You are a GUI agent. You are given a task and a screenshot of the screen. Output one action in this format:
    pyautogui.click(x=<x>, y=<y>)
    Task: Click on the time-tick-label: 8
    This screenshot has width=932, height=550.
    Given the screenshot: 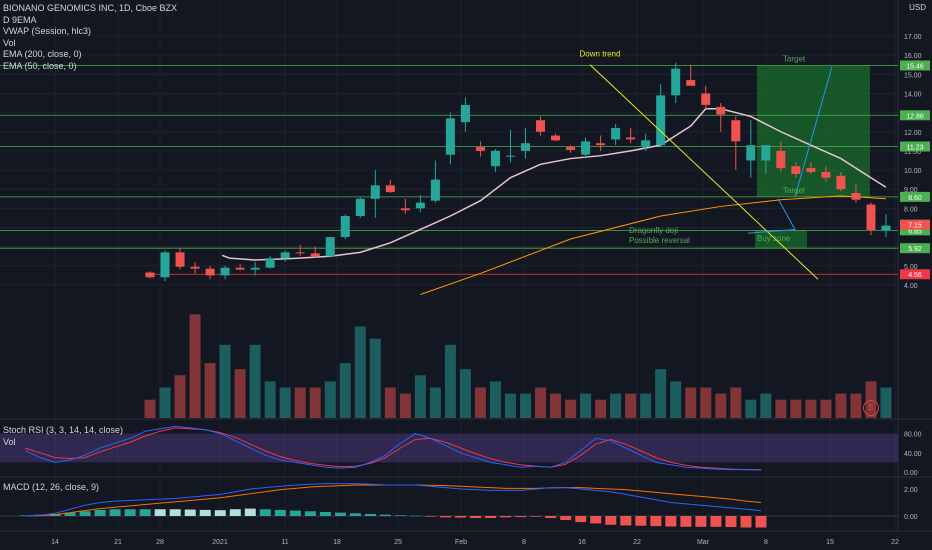 What is the action you would take?
    pyautogui.click(x=524, y=542)
    